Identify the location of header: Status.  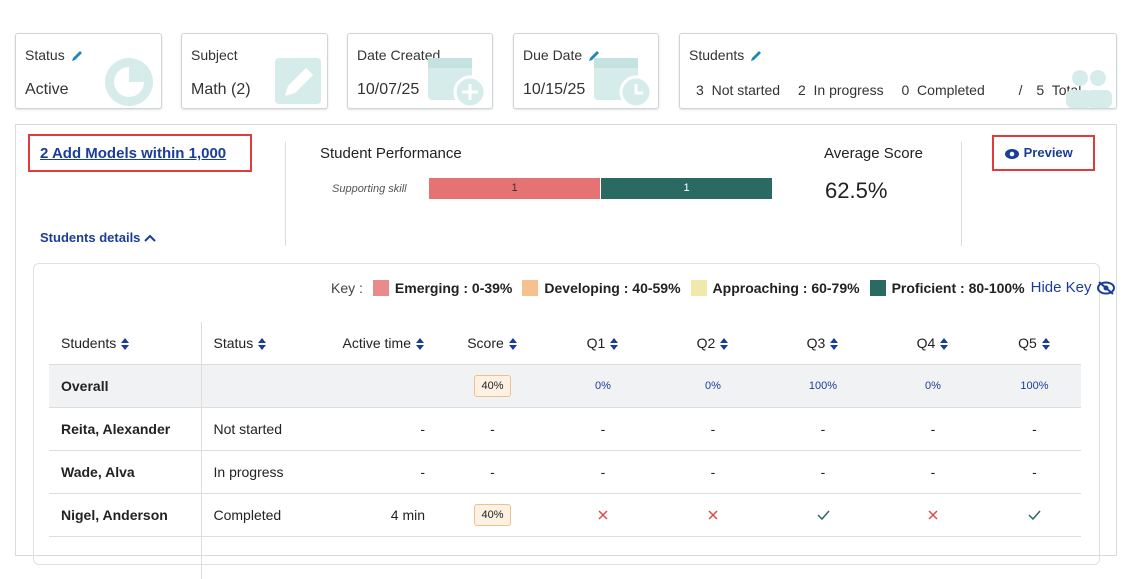
(261, 343).